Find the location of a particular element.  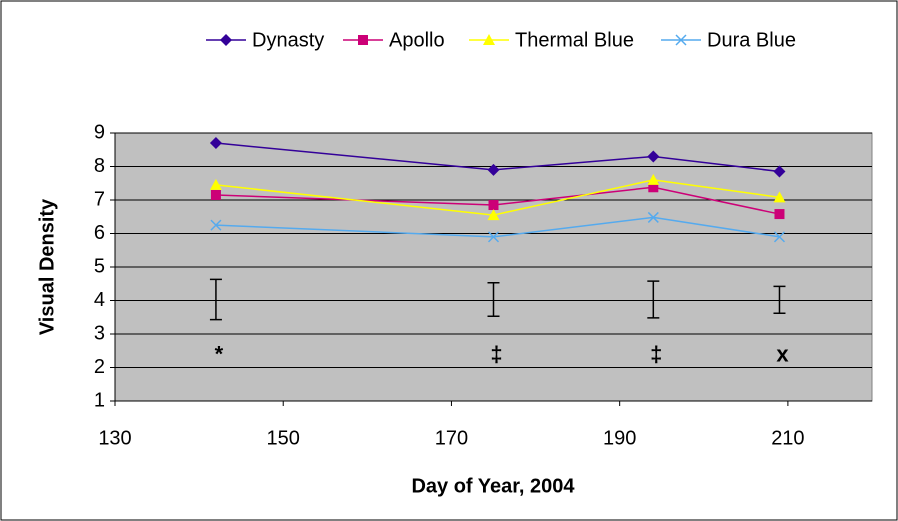

y-tick-label: 1 is located at coordinates (99, 400).